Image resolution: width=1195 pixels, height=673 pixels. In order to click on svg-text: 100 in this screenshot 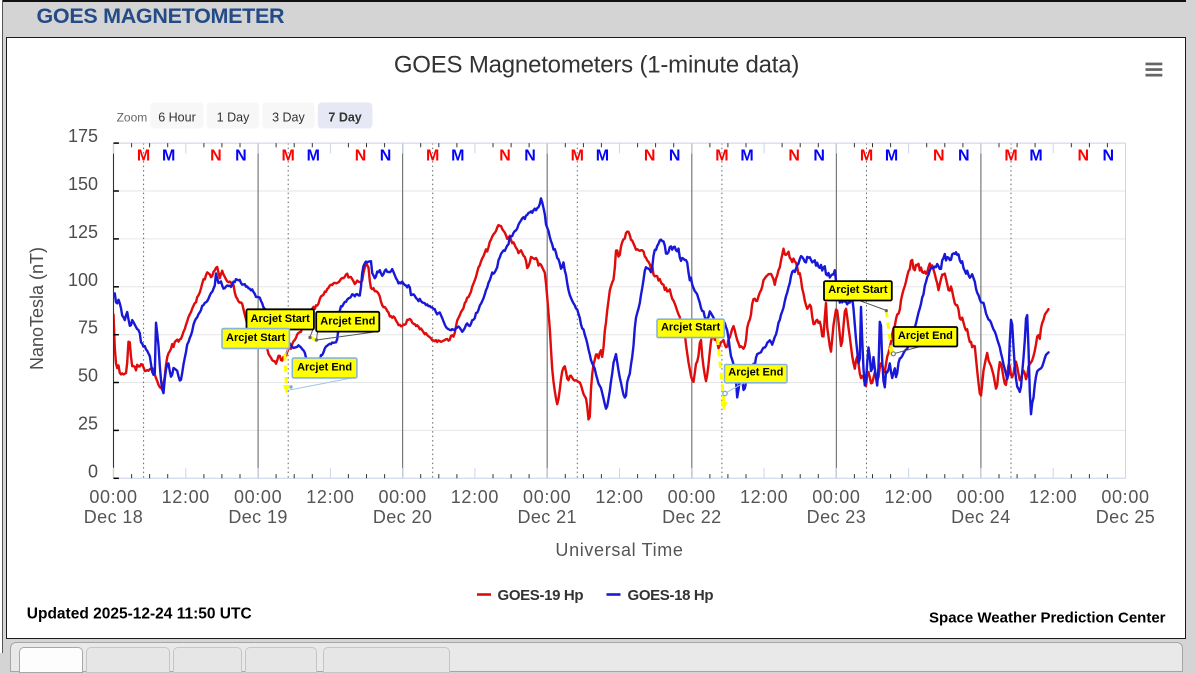, I will do `click(83, 280)`.